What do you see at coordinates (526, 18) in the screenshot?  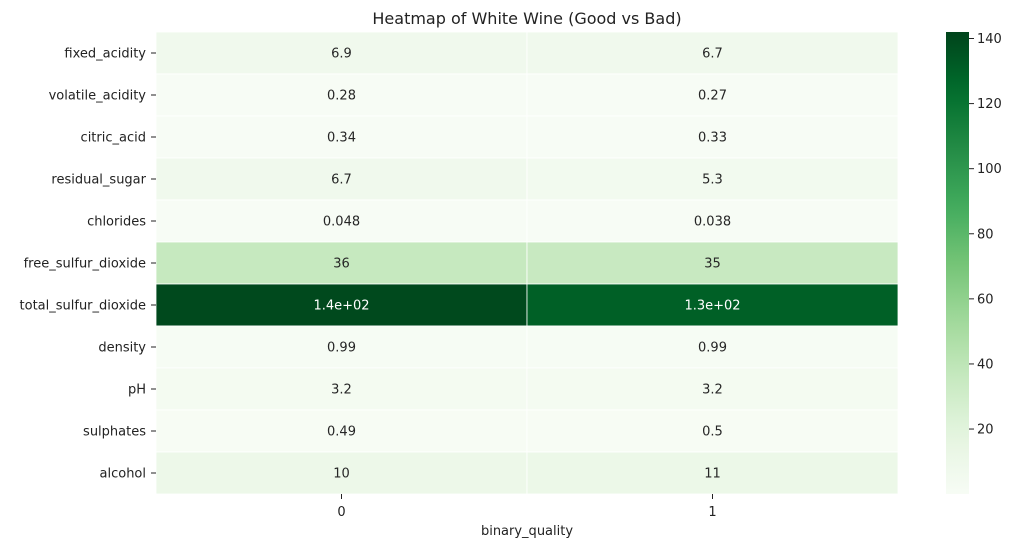 I see `chart-title: Heatmap of White Wine (Good vs Bad)` at bounding box center [526, 18].